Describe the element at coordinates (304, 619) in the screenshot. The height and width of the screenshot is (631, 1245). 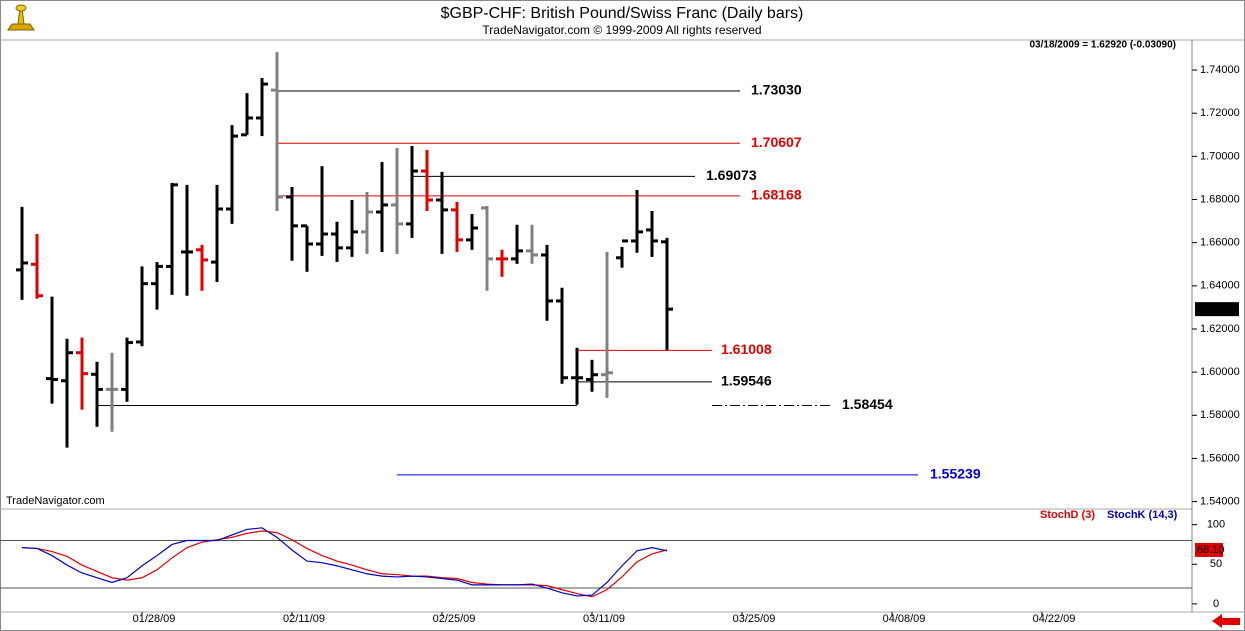
I see `x-tick-label: 02/11/09` at that location.